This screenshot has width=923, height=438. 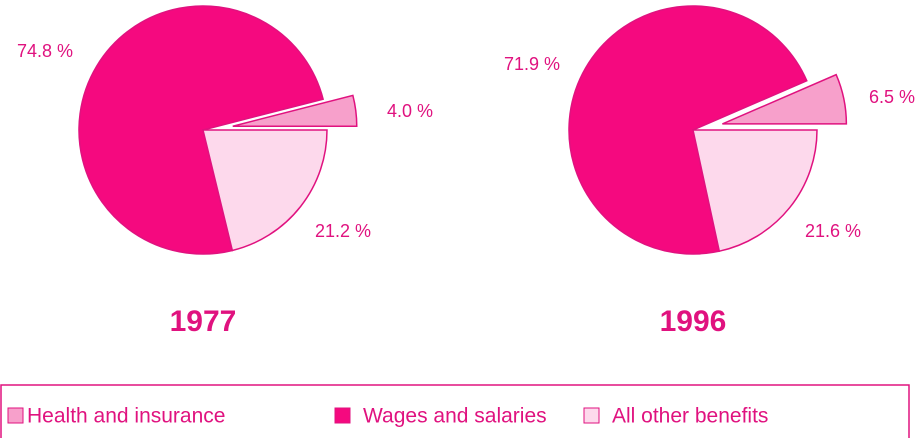 What do you see at coordinates (45, 51) in the screenshot?
I see `value-label: 74.8 %` at bounding box center [45, 51].